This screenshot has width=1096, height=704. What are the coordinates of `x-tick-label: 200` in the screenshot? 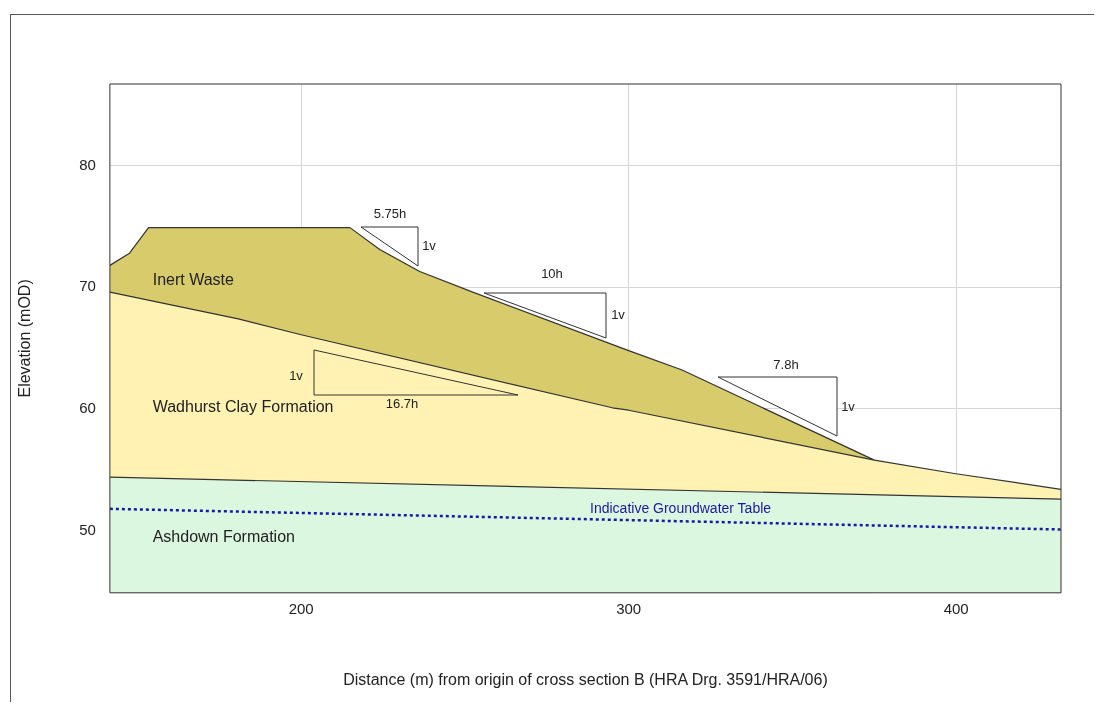 It's located at (301, 608).